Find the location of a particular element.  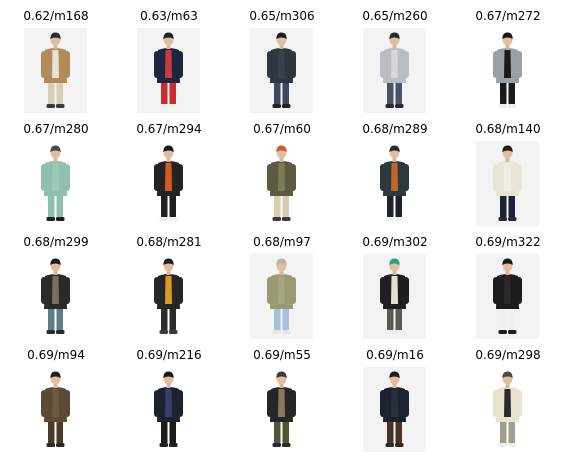

image-caption: 0.67/m294 is located at coordinates (169, 129).